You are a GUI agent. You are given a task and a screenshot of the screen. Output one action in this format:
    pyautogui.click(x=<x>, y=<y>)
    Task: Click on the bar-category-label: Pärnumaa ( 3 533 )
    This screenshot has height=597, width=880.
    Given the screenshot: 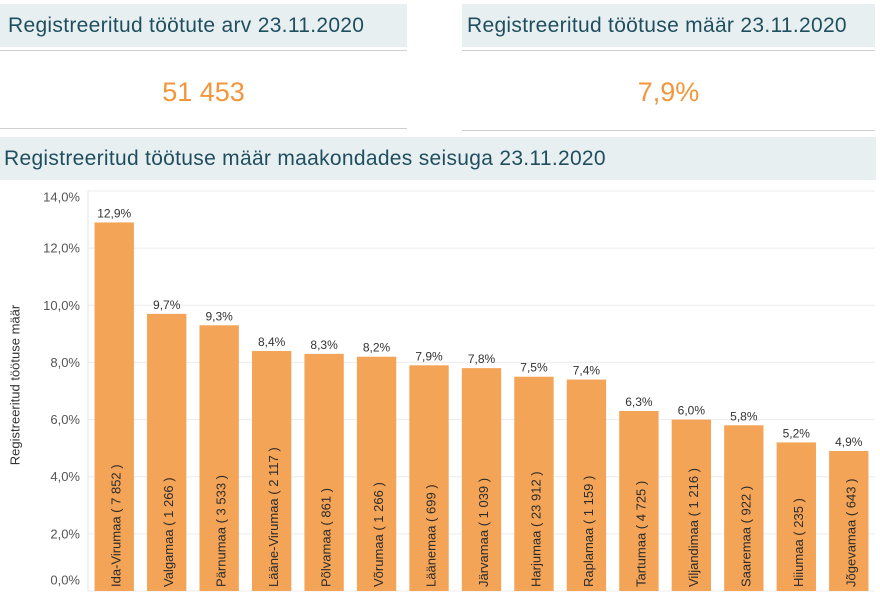 What is the action you would take?
    pyautogui.click(x=221, y=531)
    